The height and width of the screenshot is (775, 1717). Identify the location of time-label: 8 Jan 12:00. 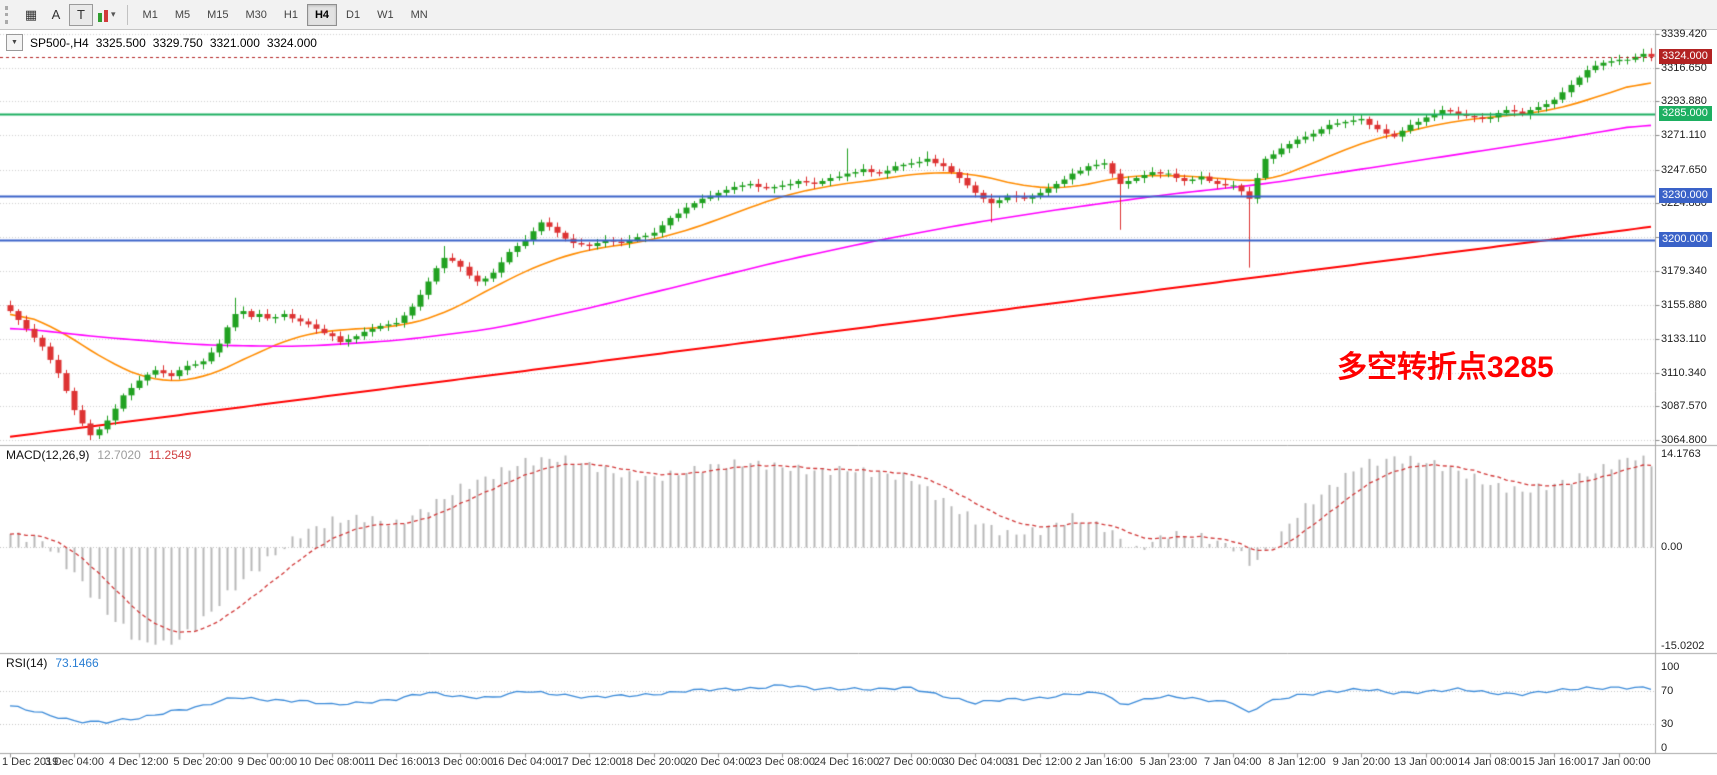
(1297, 762).